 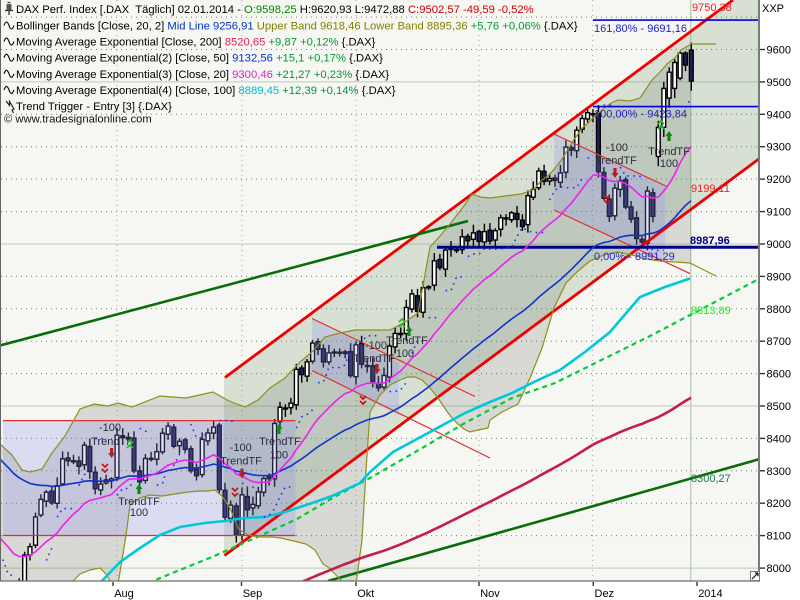 What do you see at coordinates (94, 107) in the screenshot?
I see `svg-text:Trend Trigger - Entry [3] {.DA: Trend Trigger - Entry [3] {.DAX}` at bounding box center [94, 107].